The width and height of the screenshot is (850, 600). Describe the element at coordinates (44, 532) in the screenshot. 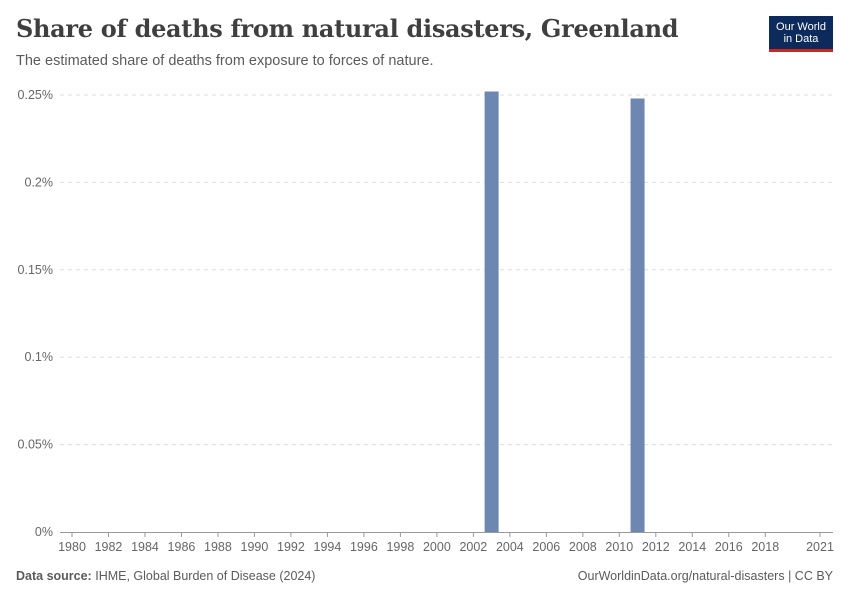

I see `y-tick-label: 0%` at that location.